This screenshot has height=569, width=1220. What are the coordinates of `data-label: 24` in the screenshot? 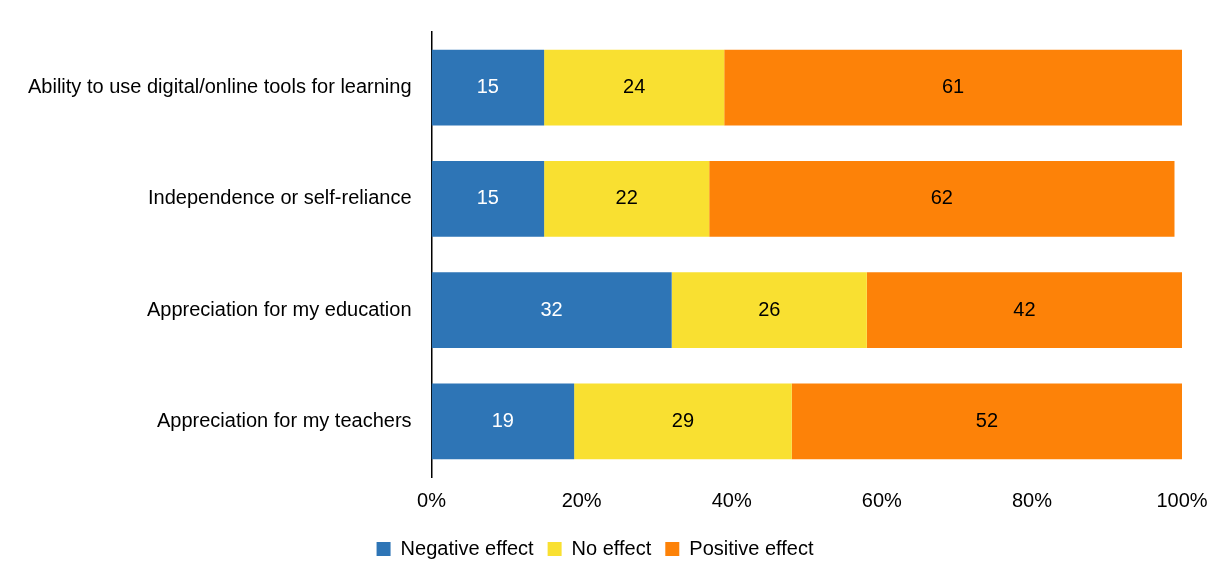 It's located at (634, 86).